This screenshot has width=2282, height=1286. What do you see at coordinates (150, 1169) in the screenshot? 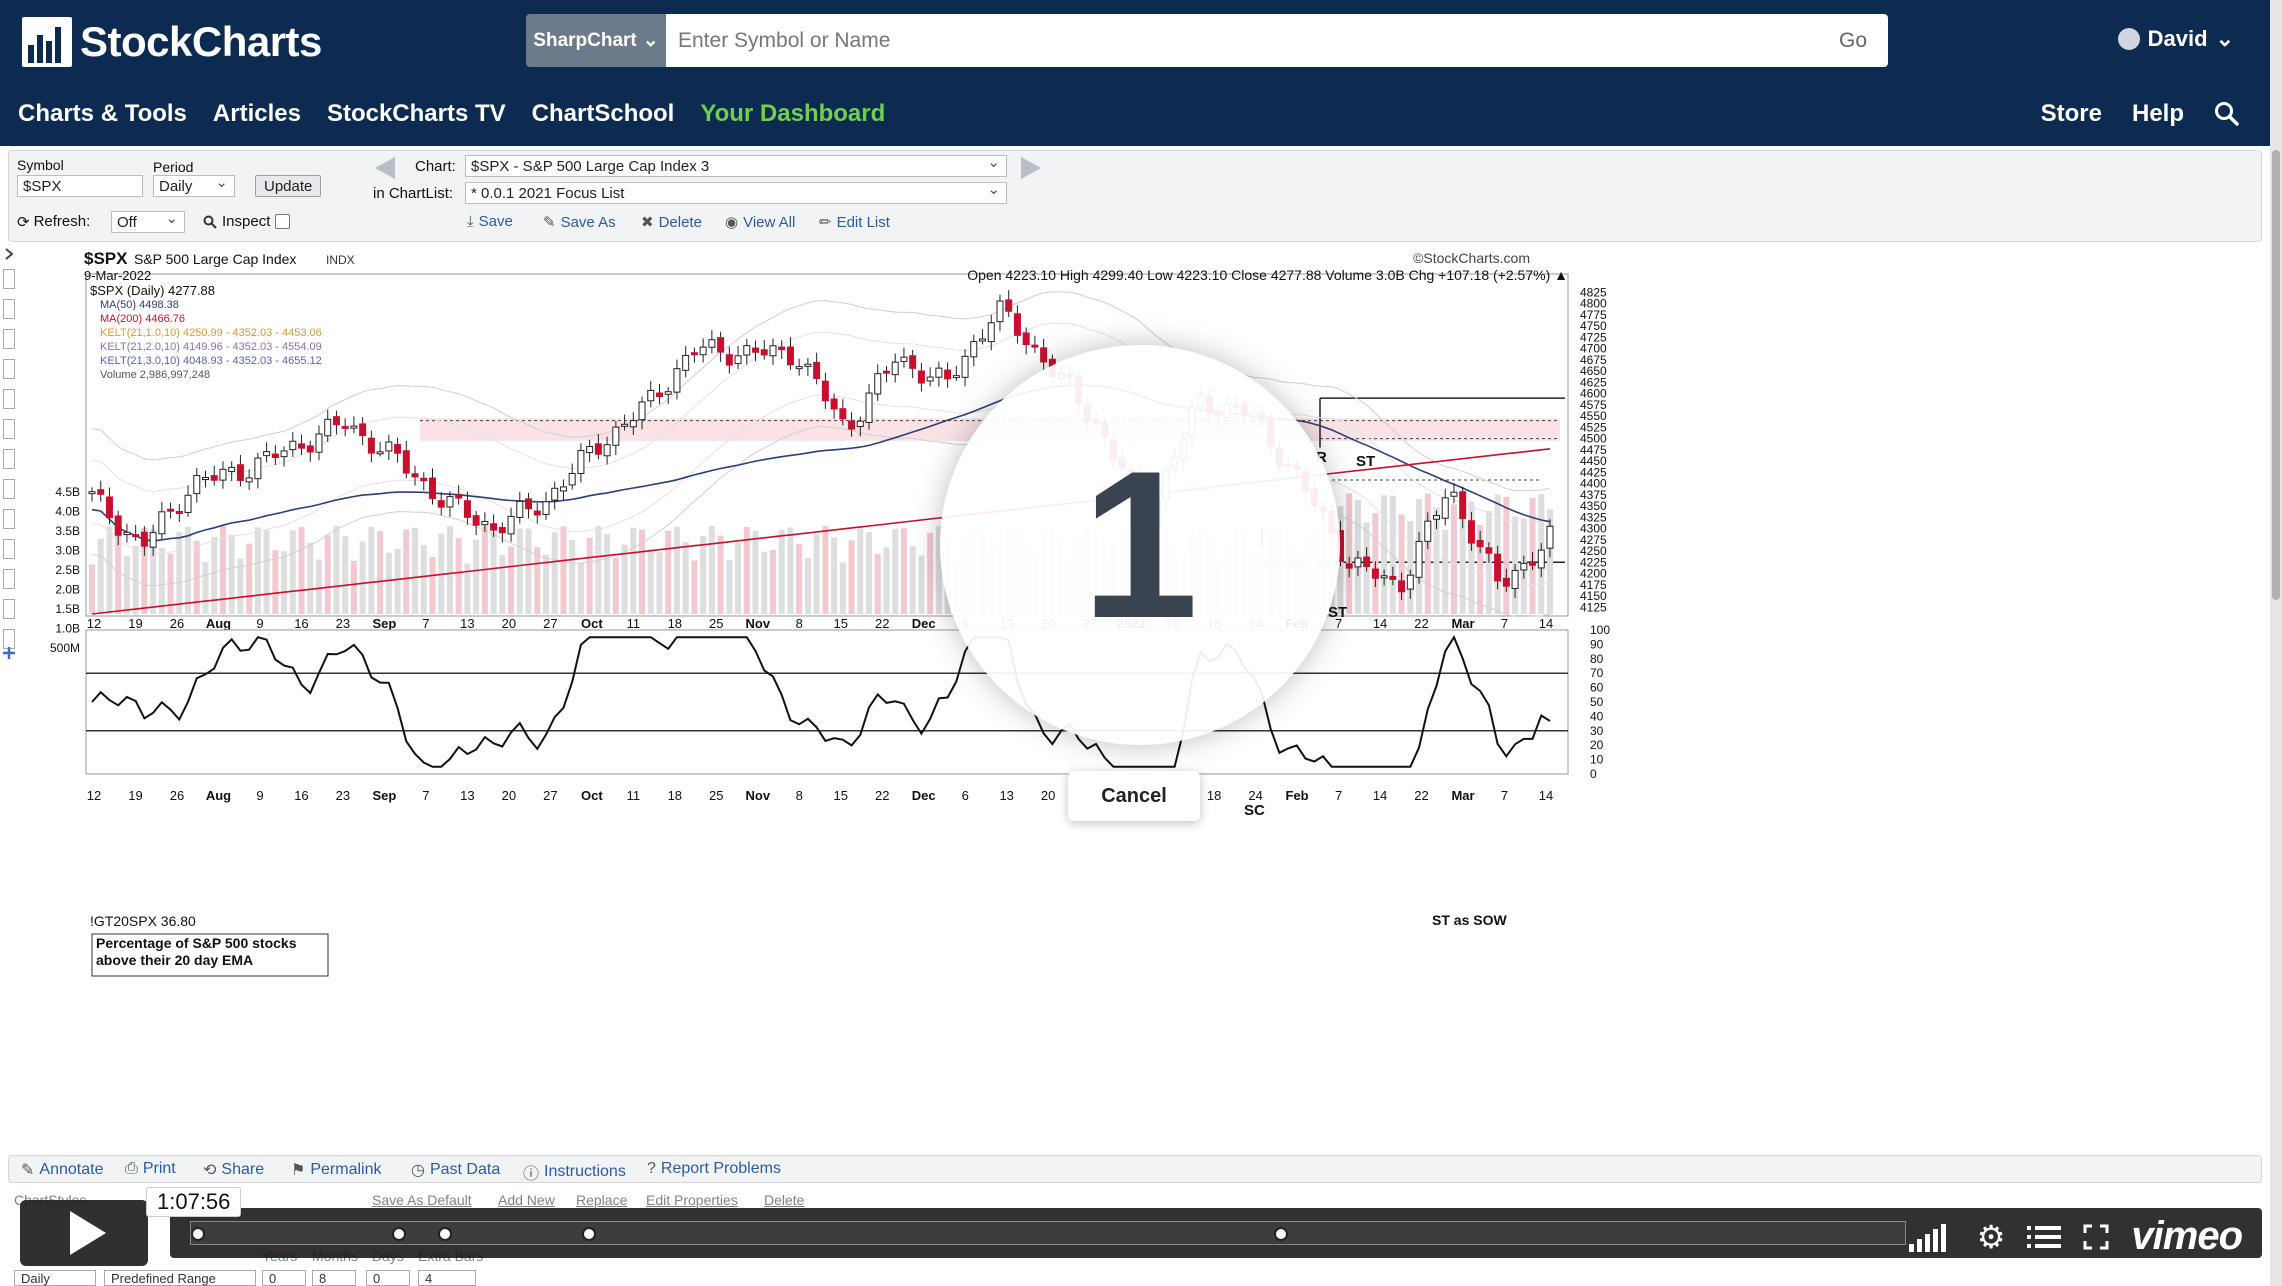
I see `print-button: ⎙ Print` at bounding box center [150, 1169].